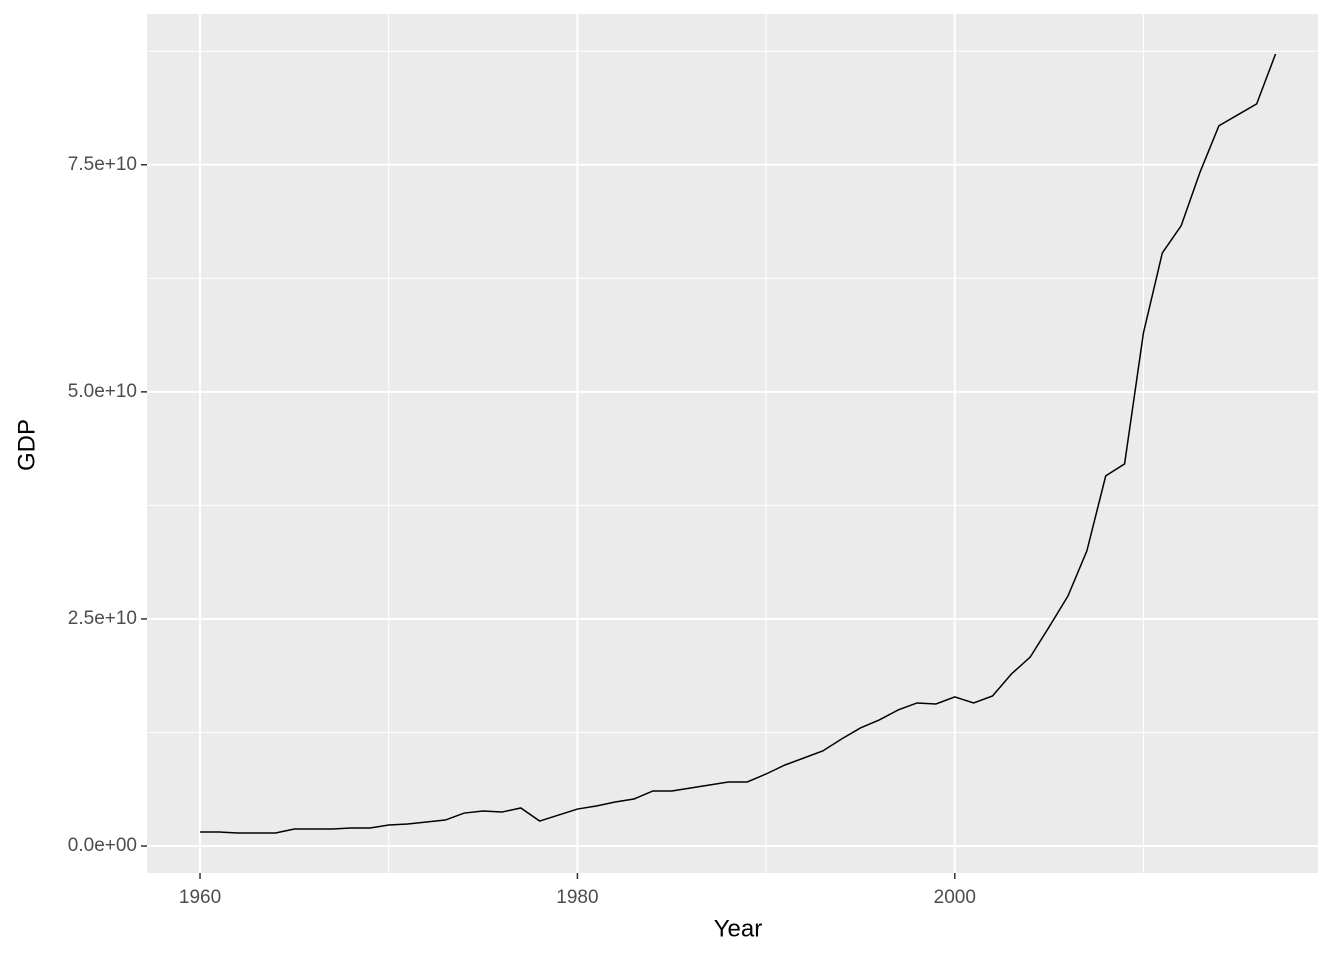  I want to click on y-tick-label: 2.5e+10, so click(102, 618).